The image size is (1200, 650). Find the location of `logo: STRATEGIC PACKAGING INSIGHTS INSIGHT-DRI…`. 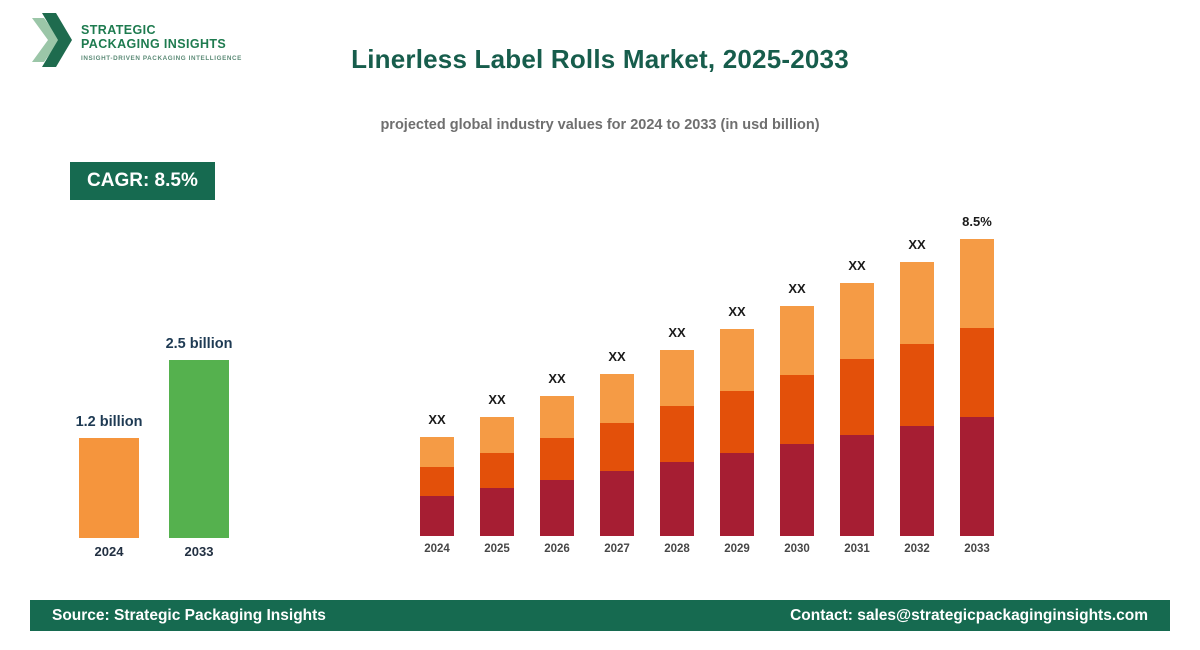

logo: STRATEGIC PACKAGING INSIGHTS INSIGHT-DRI… is located at coordinates (136, 42).